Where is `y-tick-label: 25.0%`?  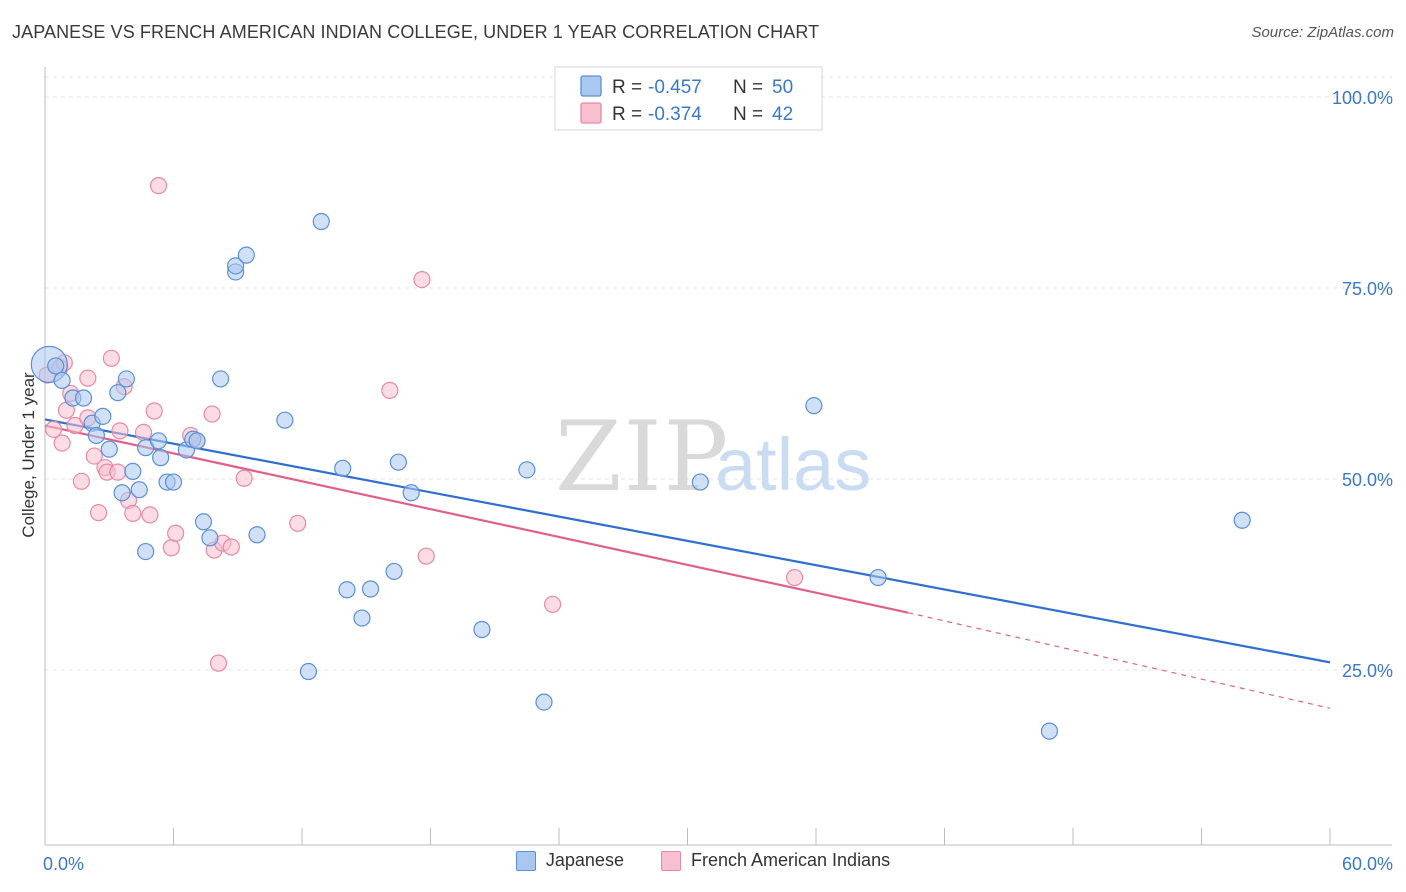
y-tick-label: 25.0% is located at coordinates (1367, 671).